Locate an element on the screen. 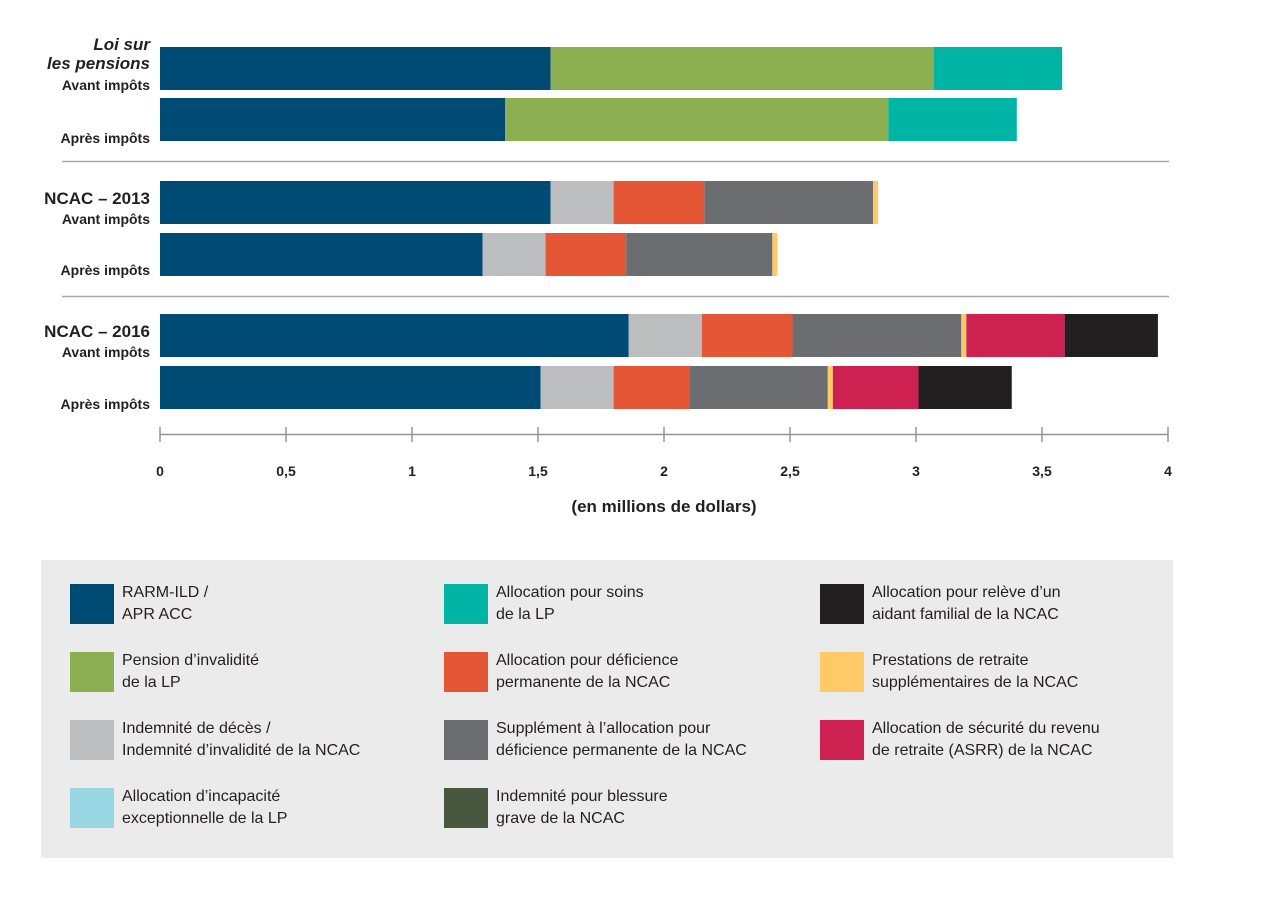 This screenshot has width=1275, height=912. group-title: NCAC – 2016 is located at coordinates (97, 331).